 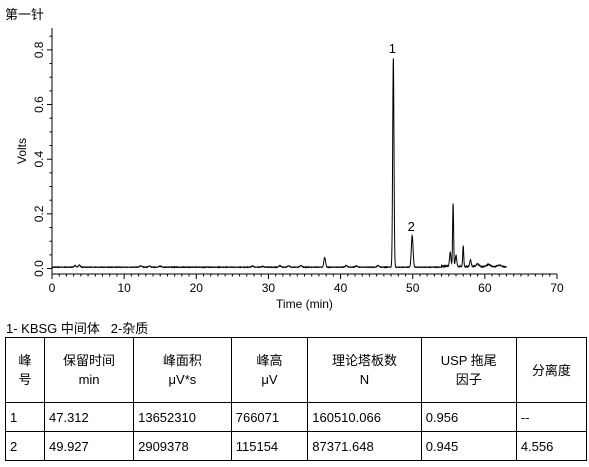 What do you see at coordinates (364, 370) in the screenshot?
I see `table-header-cell: 理论塔板数 N` at bounding box center [364, 370].